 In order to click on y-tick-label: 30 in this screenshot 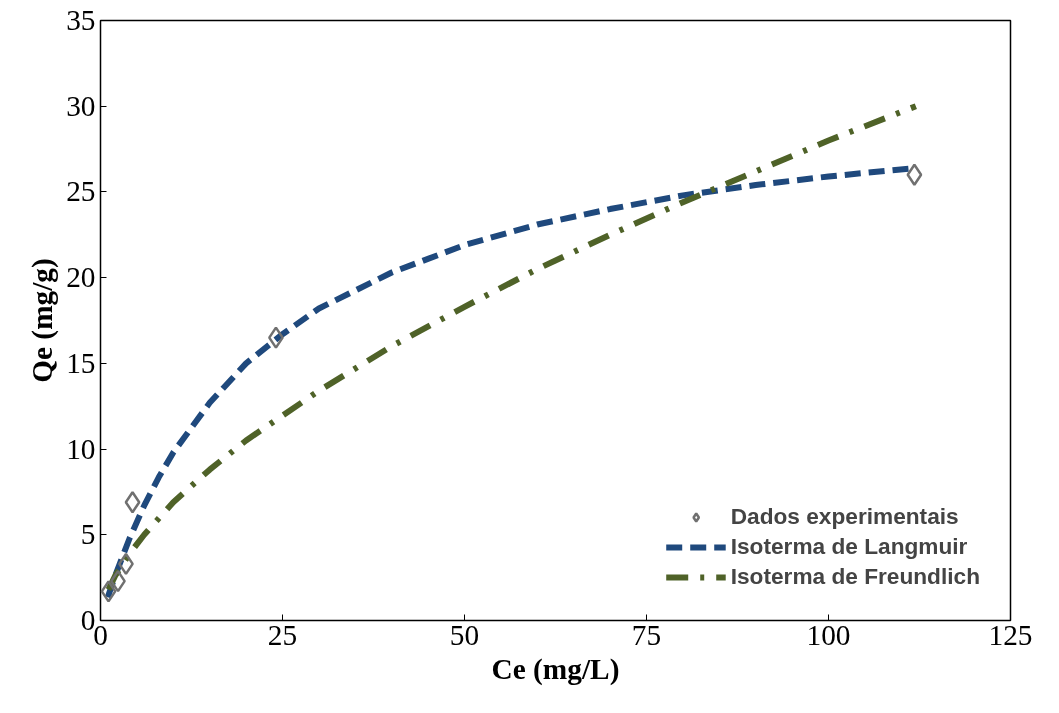, I will do `click(81, 105)`.